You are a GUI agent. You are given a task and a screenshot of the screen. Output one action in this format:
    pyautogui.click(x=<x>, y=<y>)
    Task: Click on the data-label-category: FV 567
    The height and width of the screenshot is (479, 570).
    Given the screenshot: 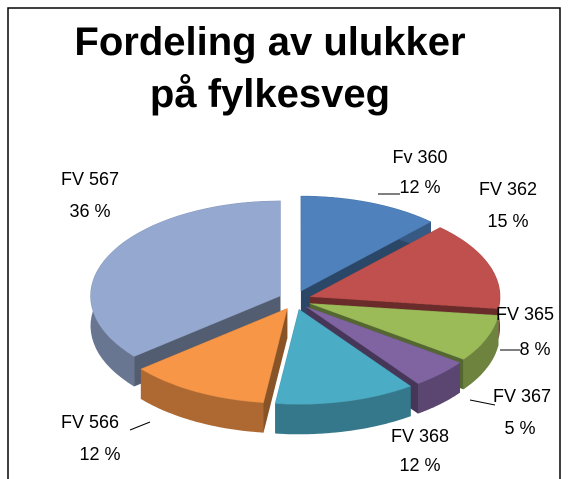 What is the action you would take?
    pyautogui.click(x=90, y=179)
    